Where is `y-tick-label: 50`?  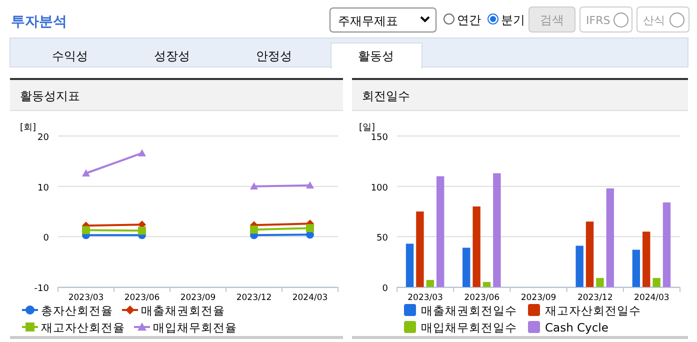 y-tick-label: 50 is located at coordinates (382, 239).